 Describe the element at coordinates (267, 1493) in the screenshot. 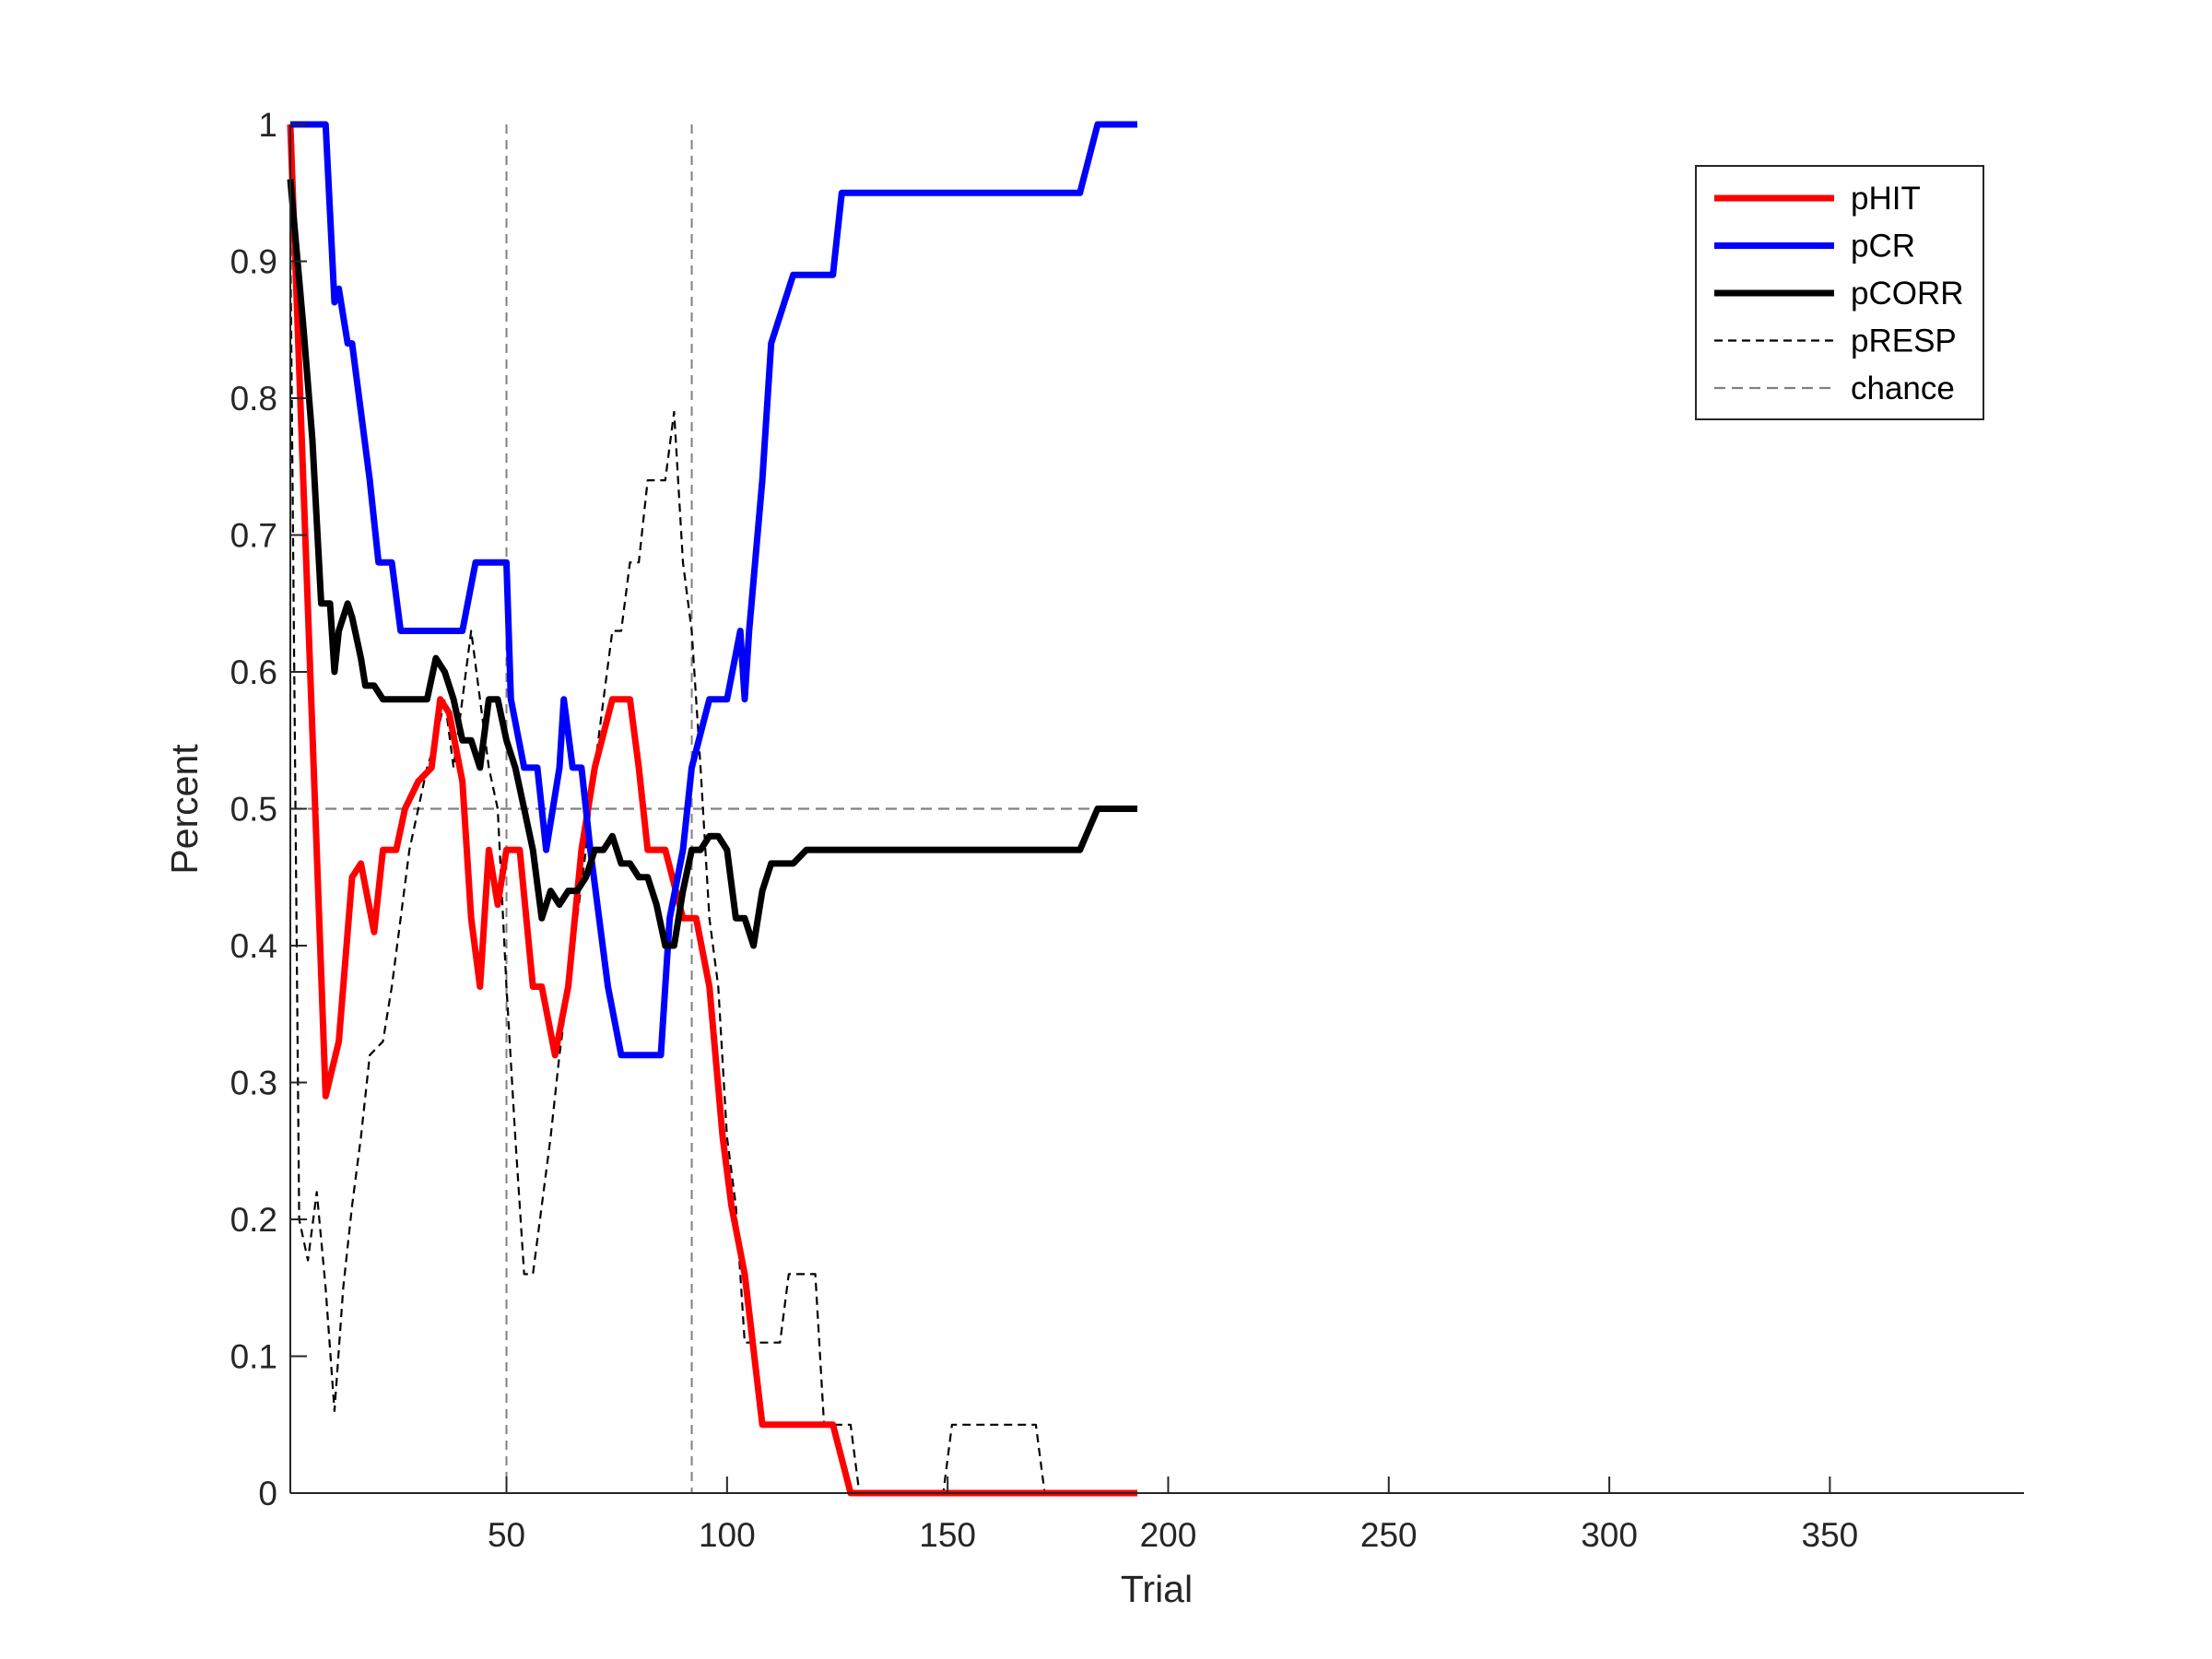

I see `y-tick-label-0: 0` at that location.